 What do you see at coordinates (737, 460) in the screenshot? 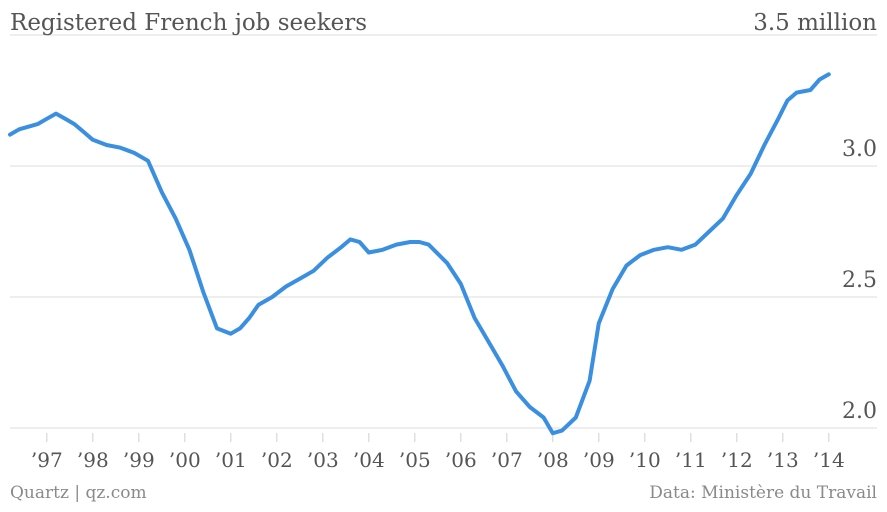
I see `x-tick-label: ’12` at bounding box center [737, 460].